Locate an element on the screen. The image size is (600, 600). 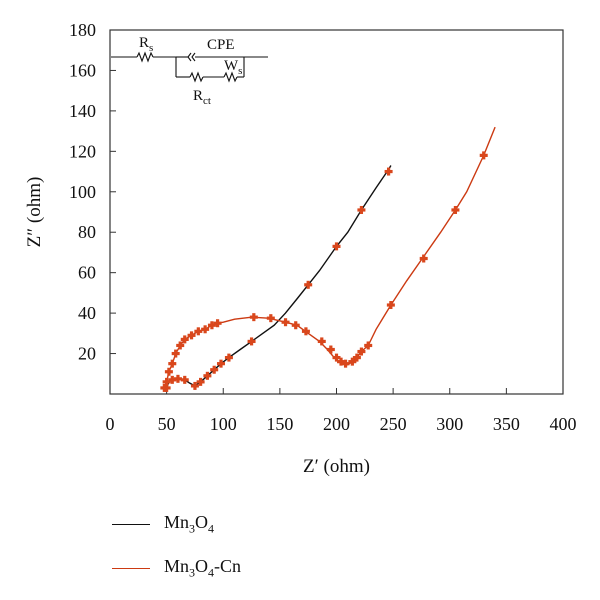
y-tick-label: 180 is located at coordinates (82, 30).